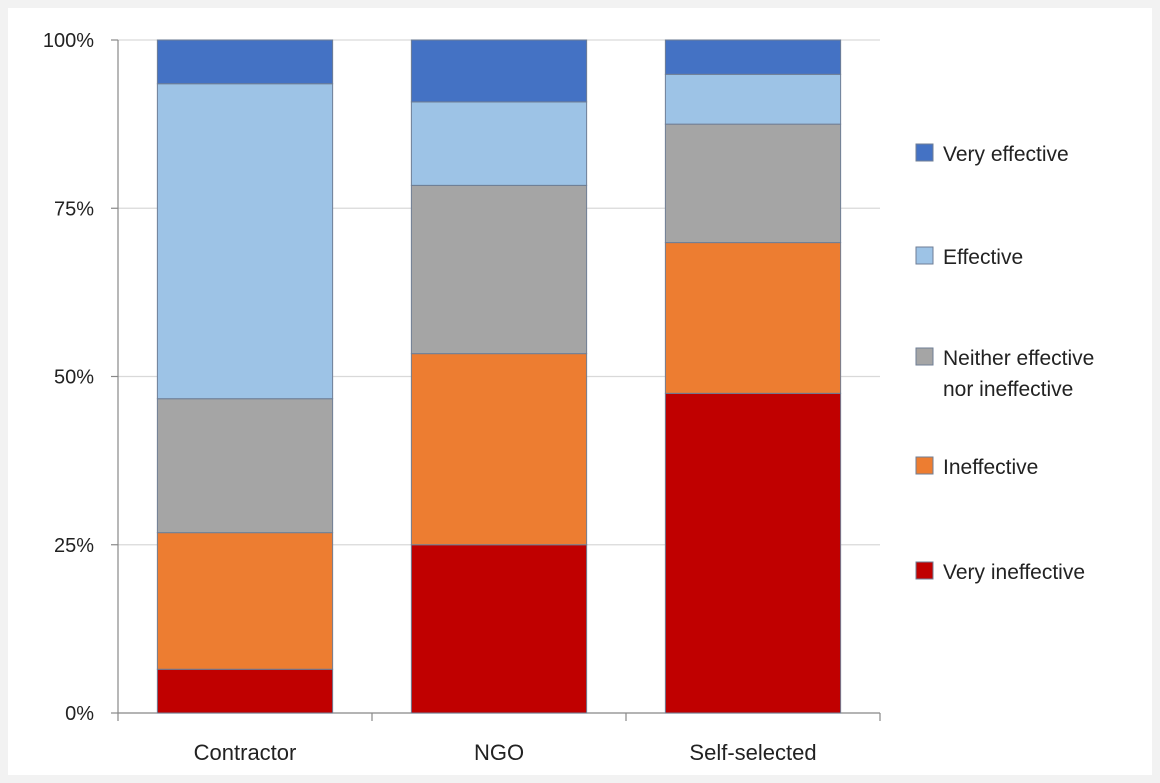  I want to click on legend-label: Very effective, so click(1006, 154).